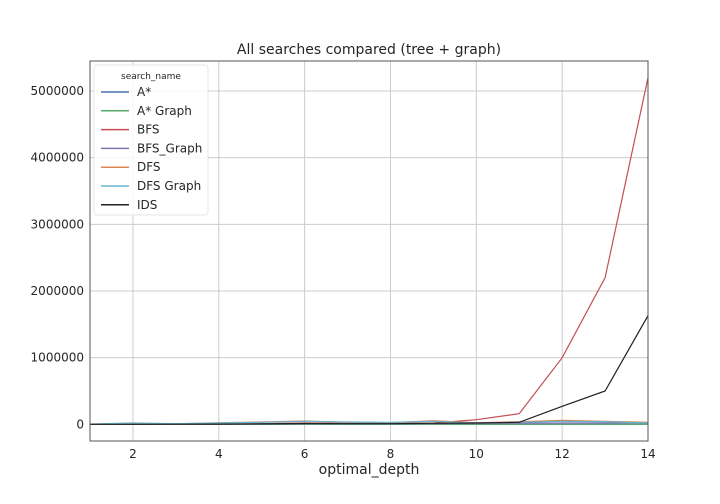 The image size is (720, 504). I want to click on legend-label: A* Graph, so click(164, 111).